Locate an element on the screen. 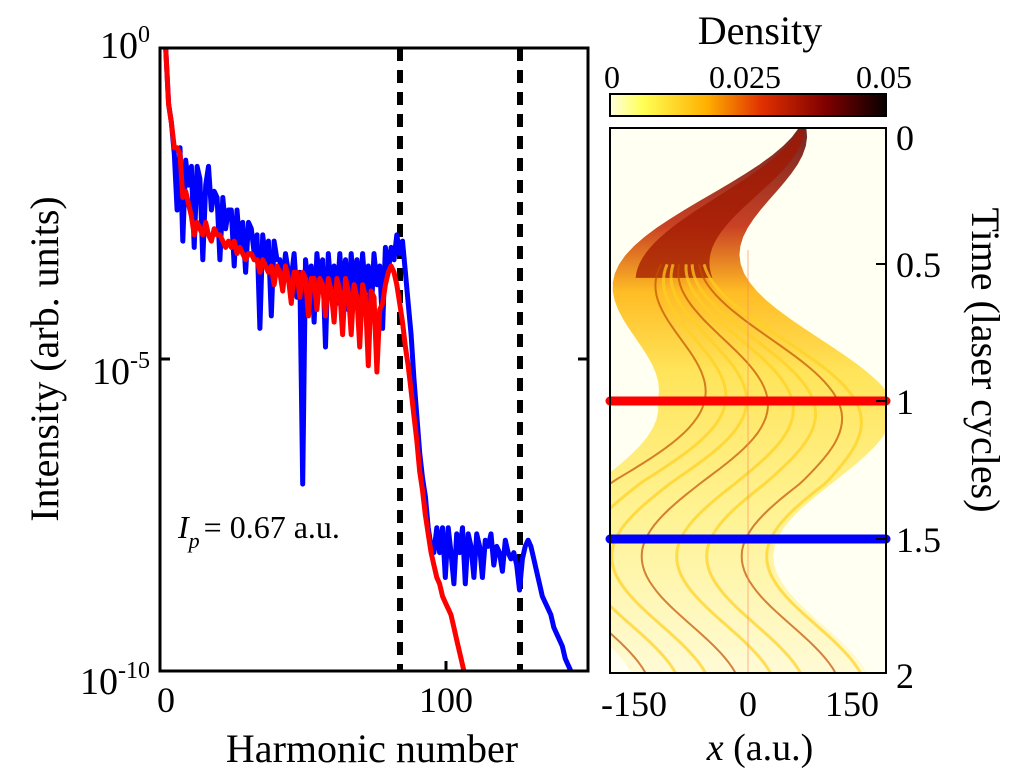 The width and height of the screenshot is (1020, 777). colorbar-tick-0.025: 0.025 is located at coordinates (745, 77).